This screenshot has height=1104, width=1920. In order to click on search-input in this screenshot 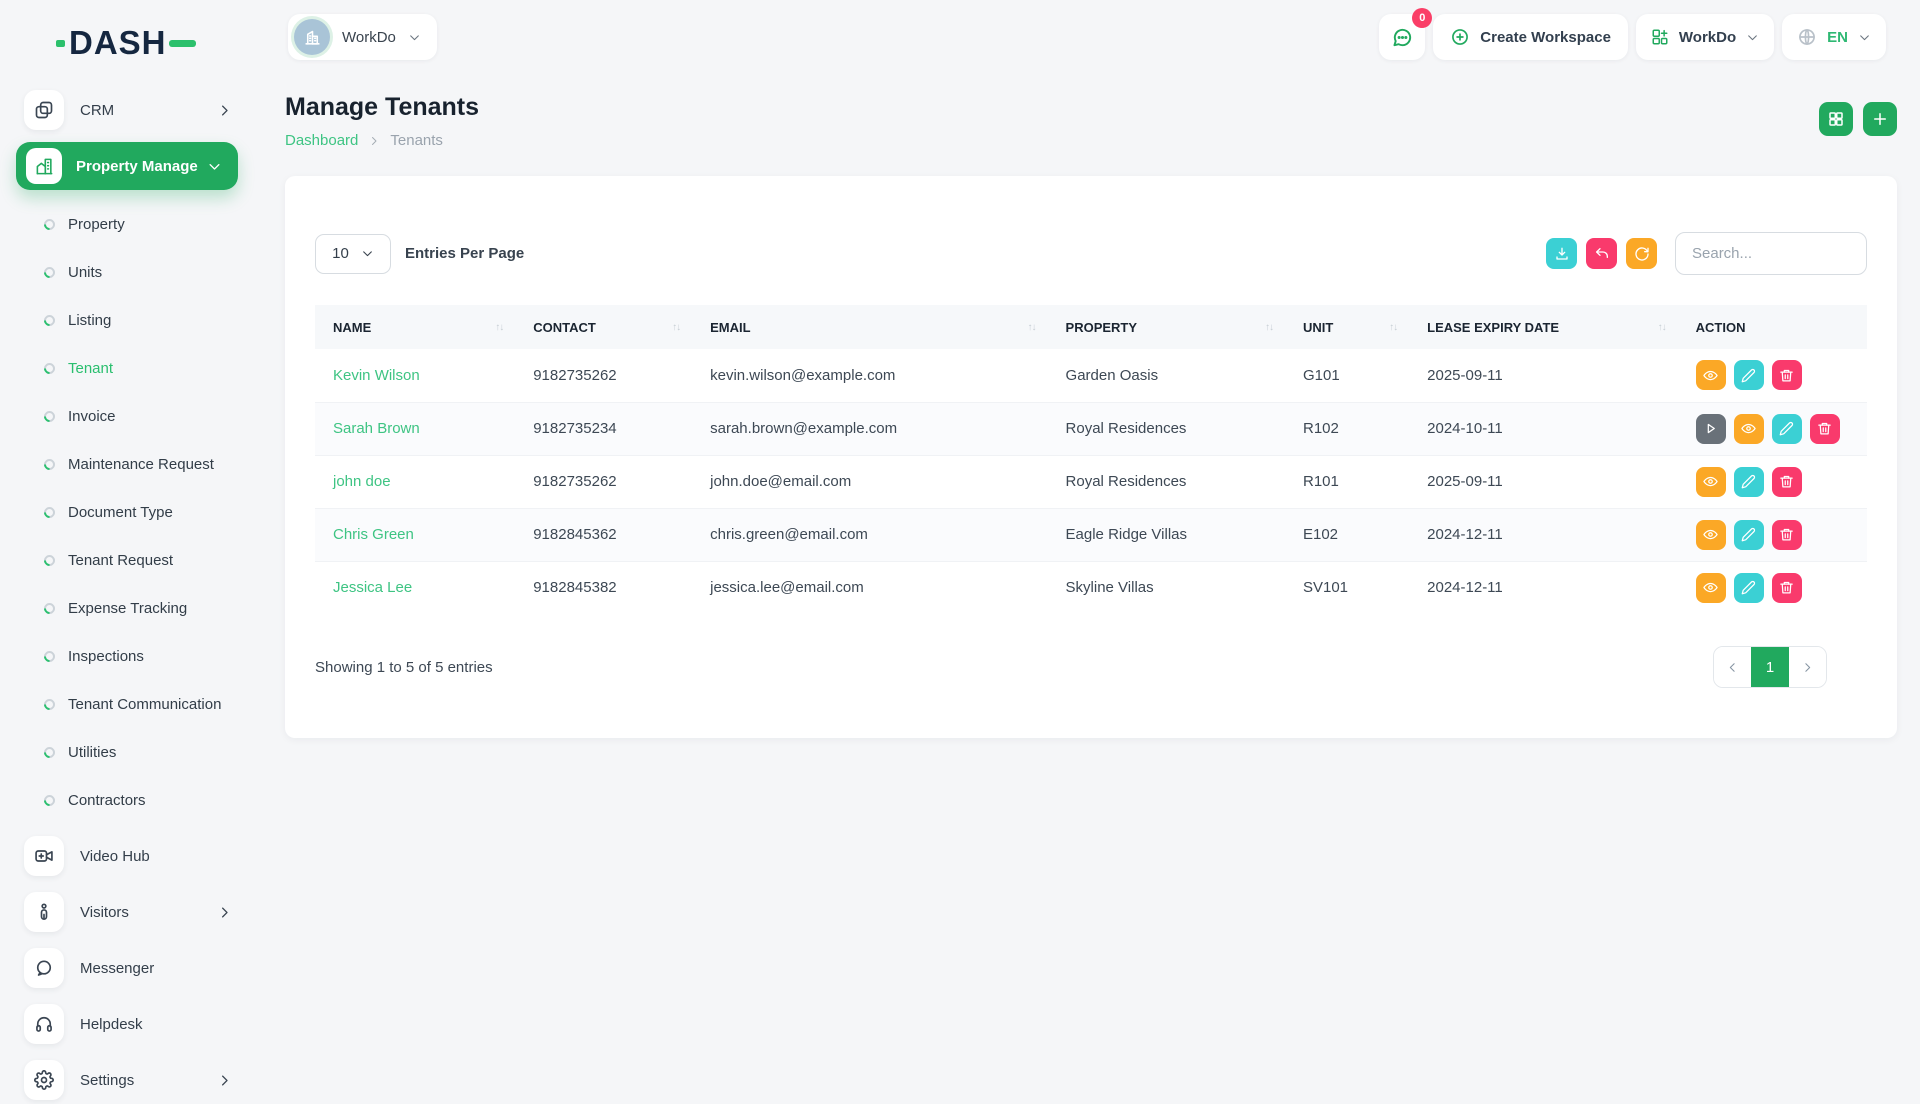, I will do `click(1771, 253)`.